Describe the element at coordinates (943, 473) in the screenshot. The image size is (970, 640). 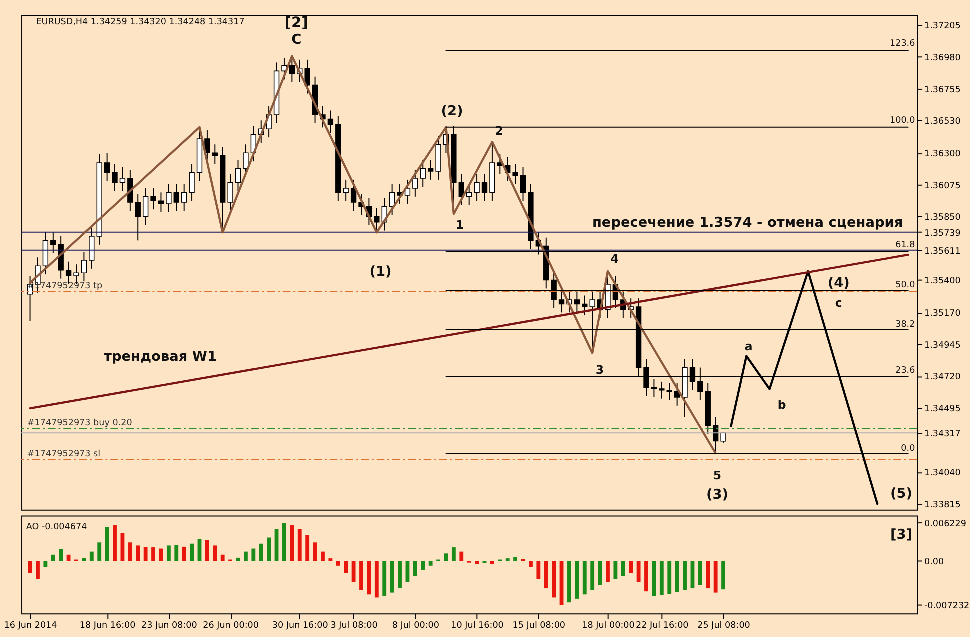
I see `y-tick-label: 1.34040` at that location.